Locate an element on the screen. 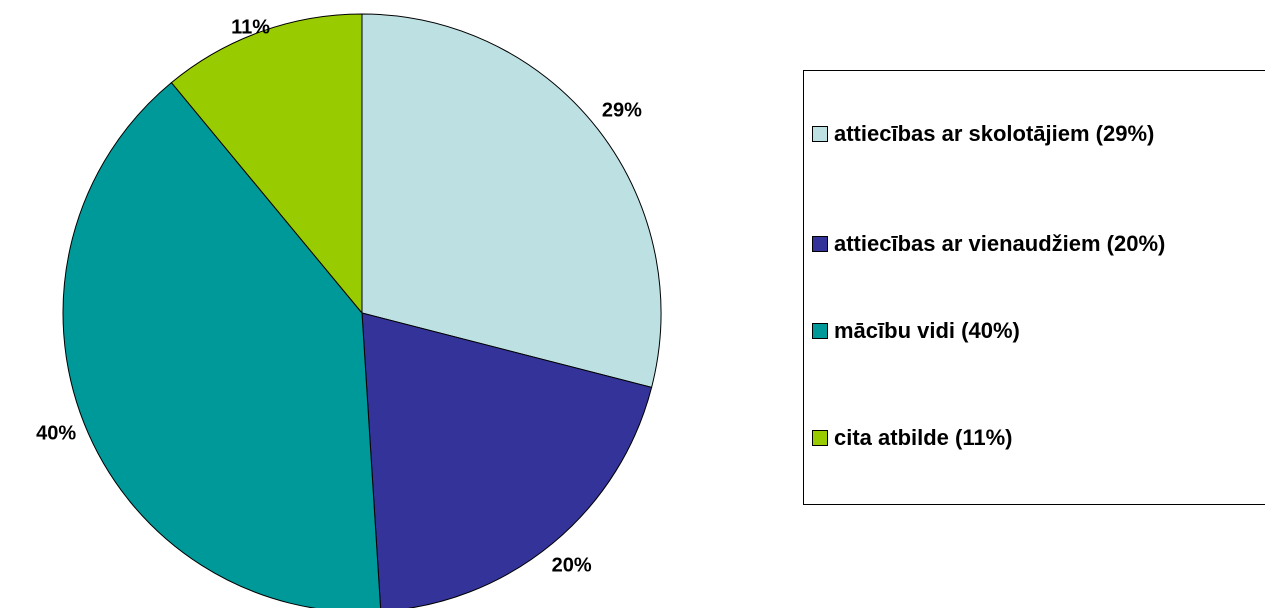 This screenshot has height=608, width=1265. legend-entry: cita atbilde (11%) is located at coordinates (1032, 437).